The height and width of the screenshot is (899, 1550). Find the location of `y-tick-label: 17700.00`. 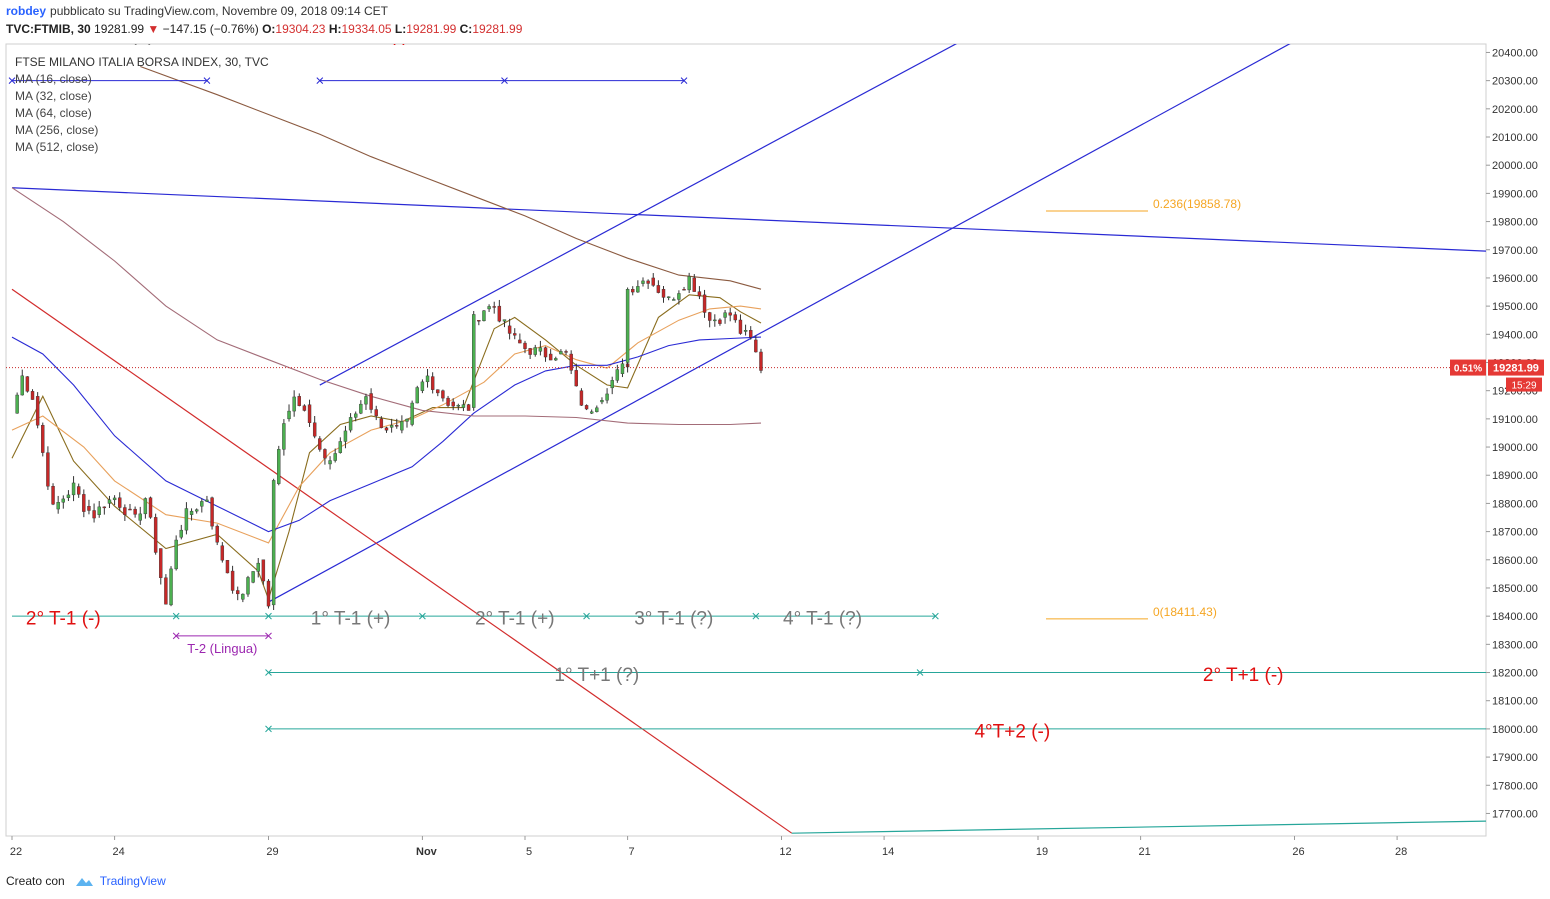

y-tick-label: 17700.00 is located at coordinates (1515, 814).